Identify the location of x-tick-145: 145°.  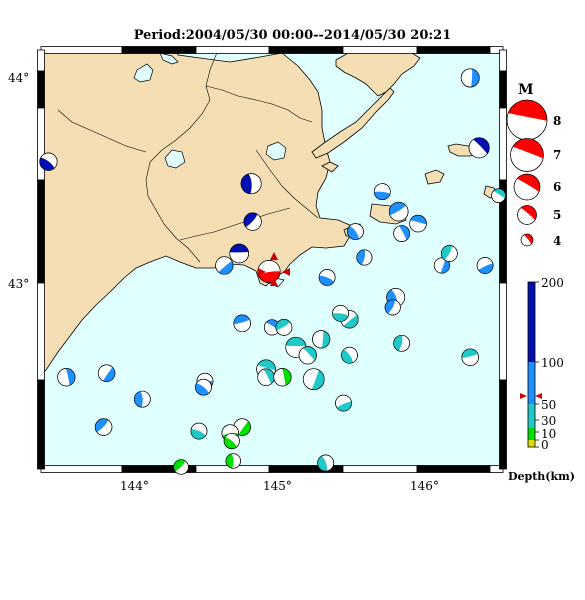
(277, 486).